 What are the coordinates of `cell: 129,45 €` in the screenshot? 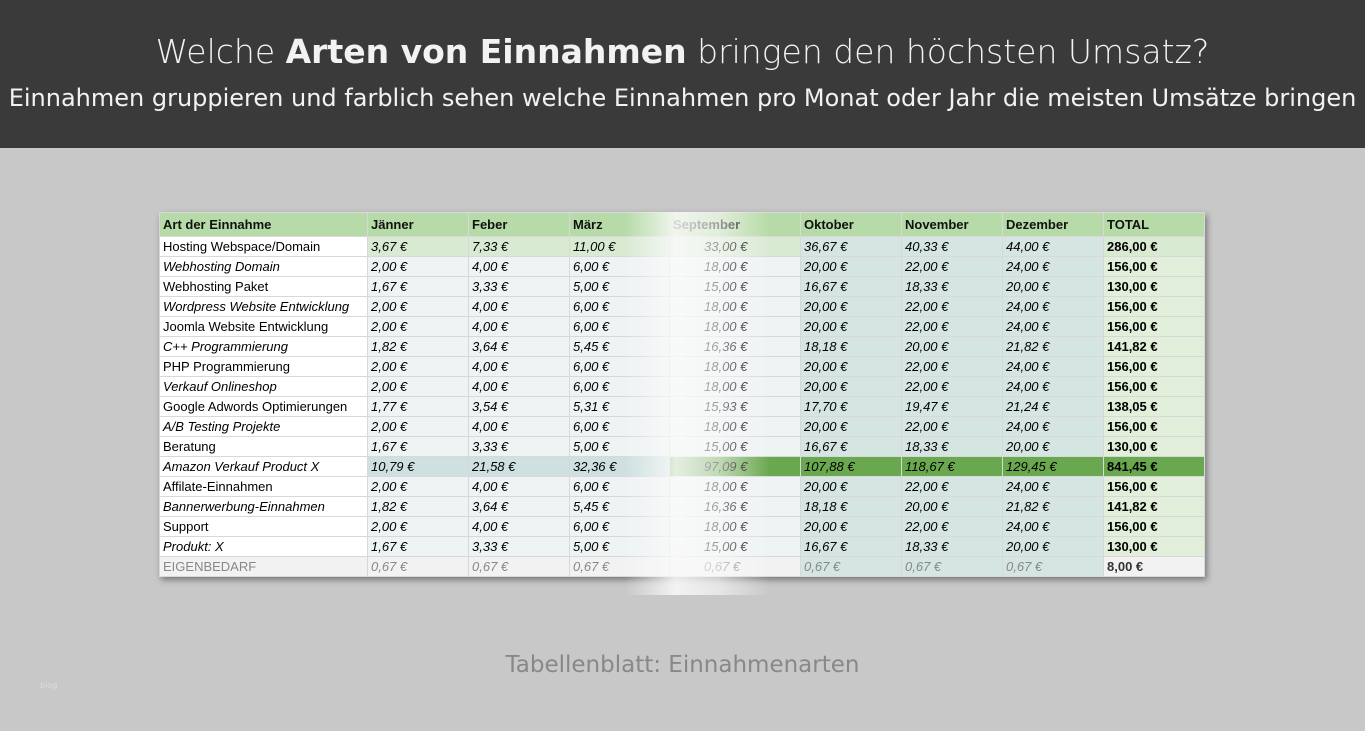 It's located at (1053, 466).